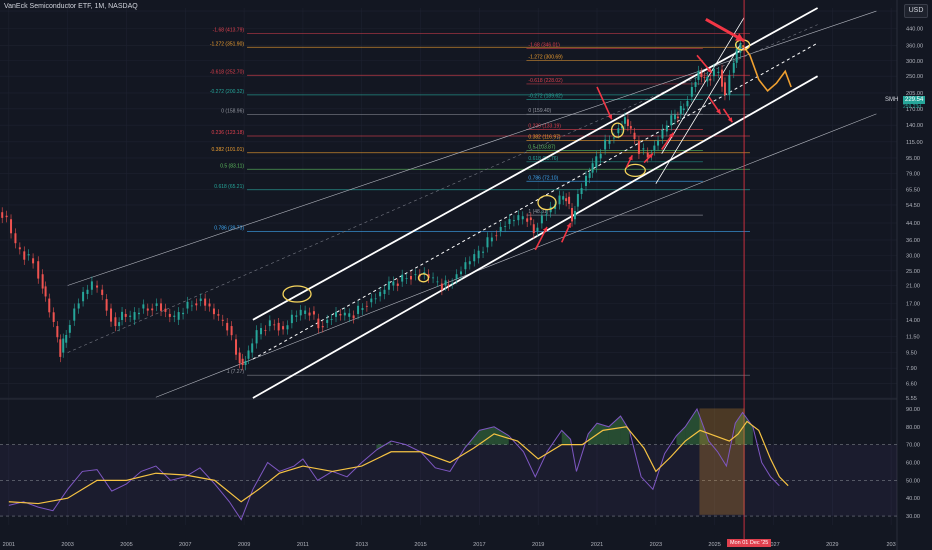 The height and width of the screenshot is (550, 932). Describe the element at coordinates (766, 68) in the screenshot. I see `projection-path` at that location.